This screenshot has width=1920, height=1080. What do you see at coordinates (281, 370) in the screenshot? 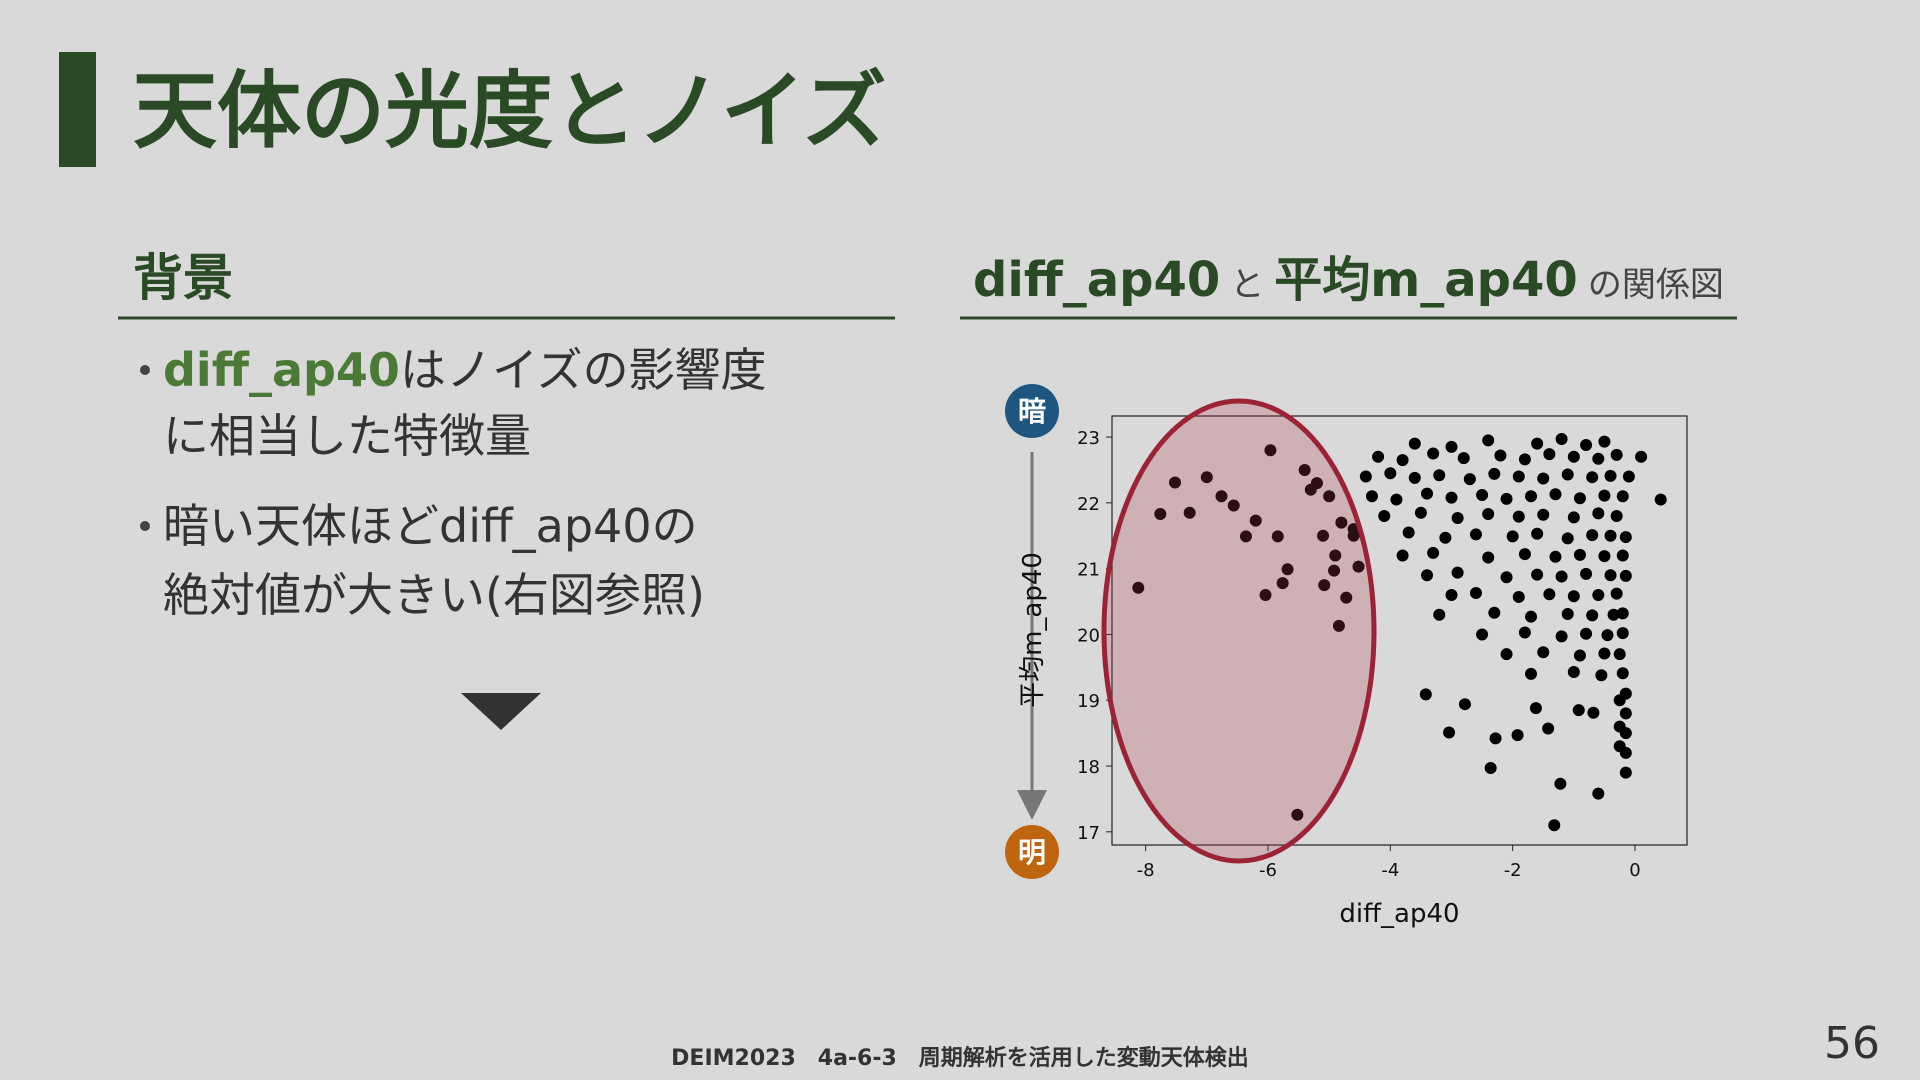
I see `bullet-highlight: diff_ap40` at bounding box center [281, 370].